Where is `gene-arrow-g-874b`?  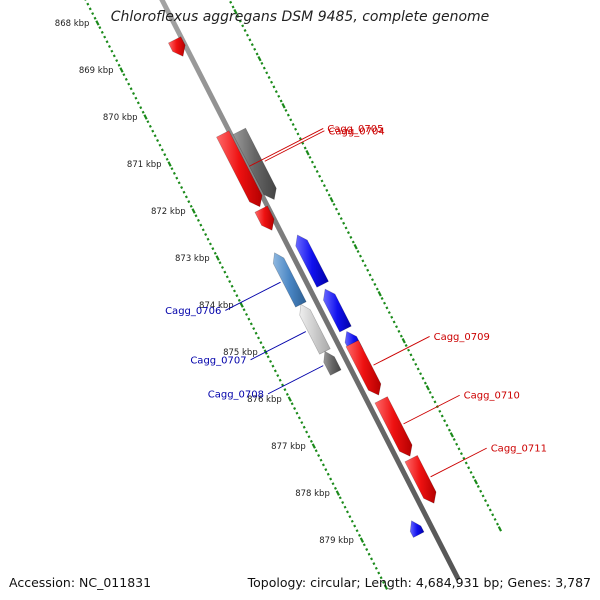
gene-arrow-g-874b is located at coordinates (312, 261).